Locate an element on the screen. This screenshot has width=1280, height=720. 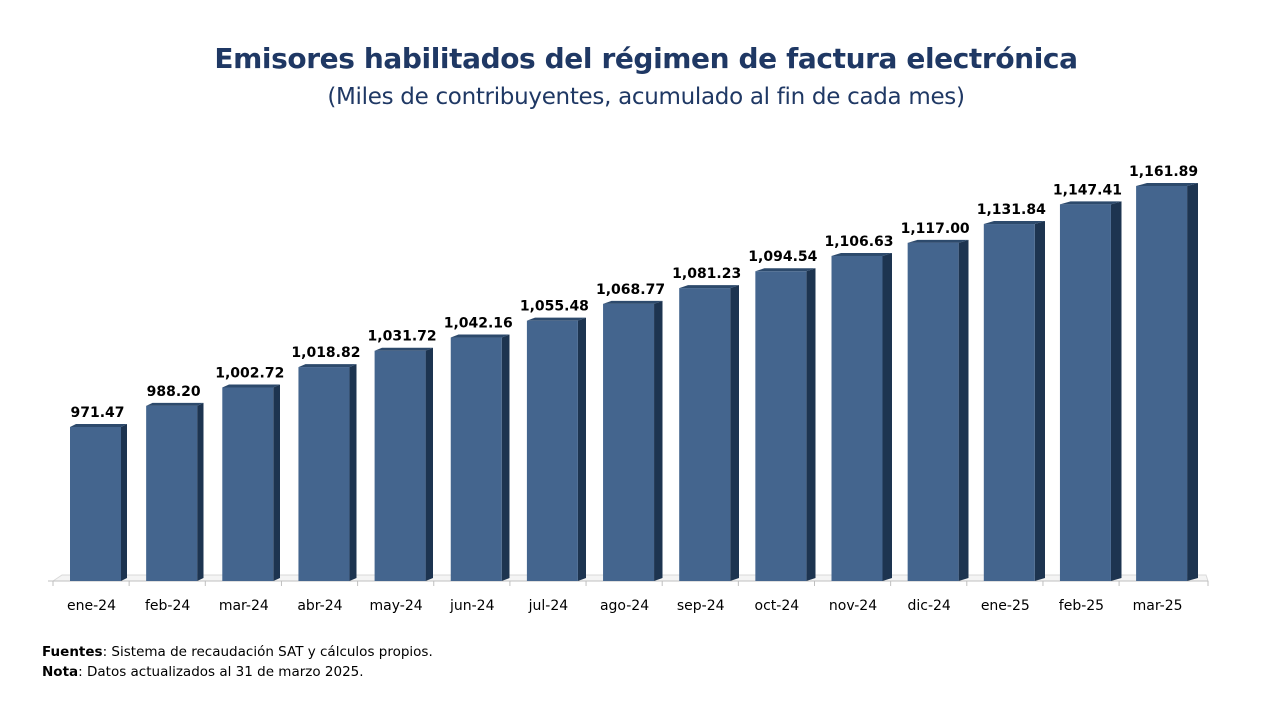
value-label: 1,117.00 is located at coordinates (935, 229).